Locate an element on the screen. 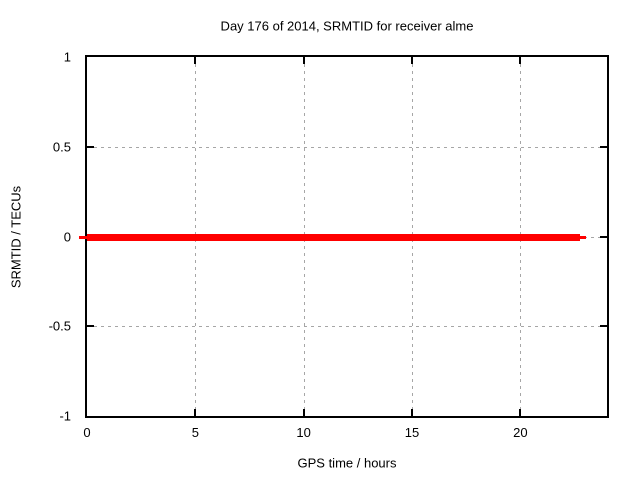 The image size is (640, 480). x-axis-label: GPS time / hours is located at coordinates (347, 463).